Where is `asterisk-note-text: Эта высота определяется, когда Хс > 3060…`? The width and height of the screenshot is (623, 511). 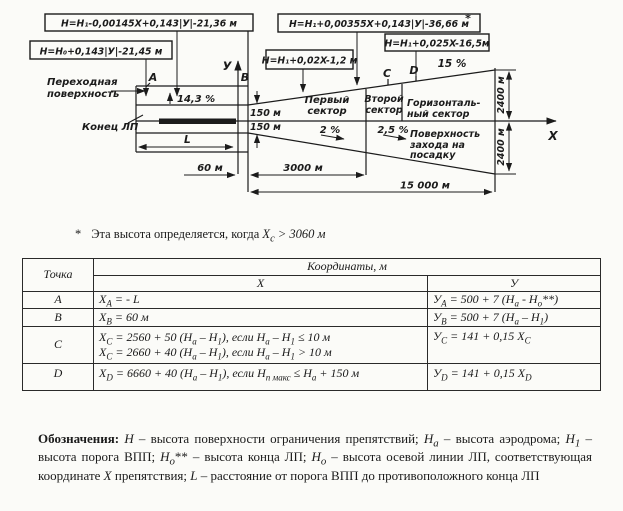
asterisk-note-text: Эта высота определяется, когда Хс > 3060… is located at coordinates (208, 236).